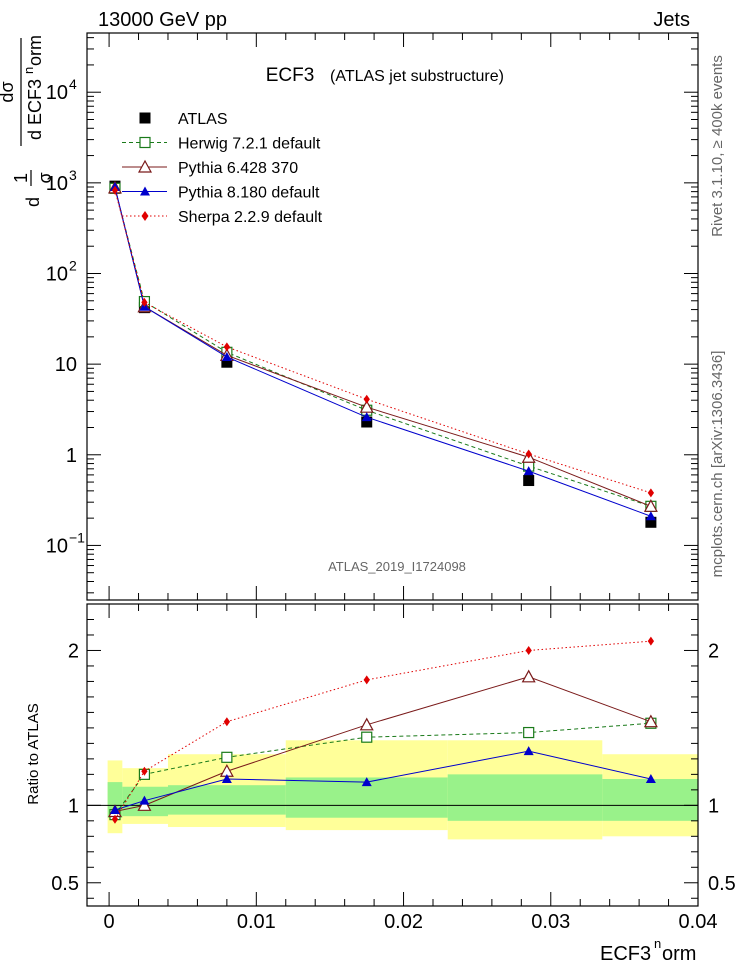 Image resolution: width=746 pixels, height=972 pixels. Describe the element at coordinates (249, 144) in the screenshot. I see `legend-label: Herwig 7.2.1 default` at that location.